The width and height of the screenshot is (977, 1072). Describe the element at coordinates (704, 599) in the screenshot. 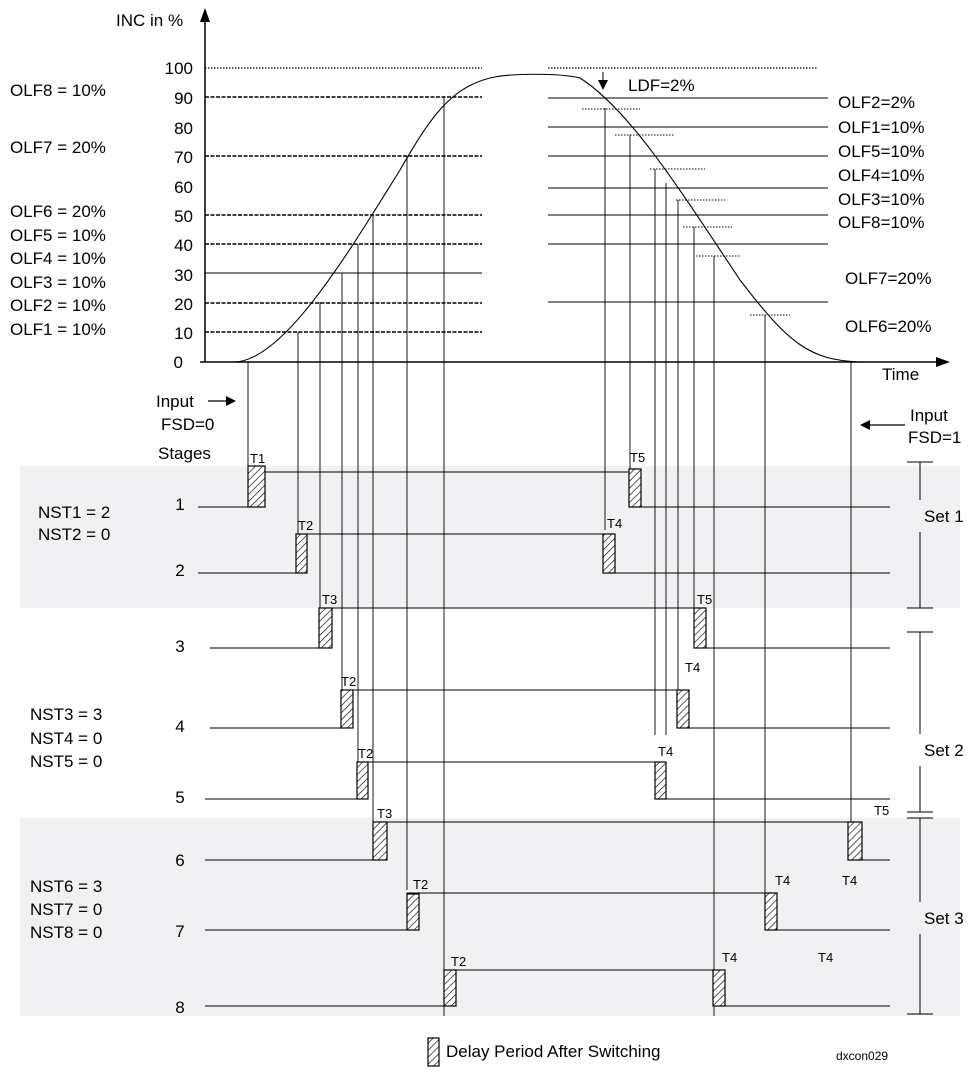

I see `label-s3-off: T5` at that location.